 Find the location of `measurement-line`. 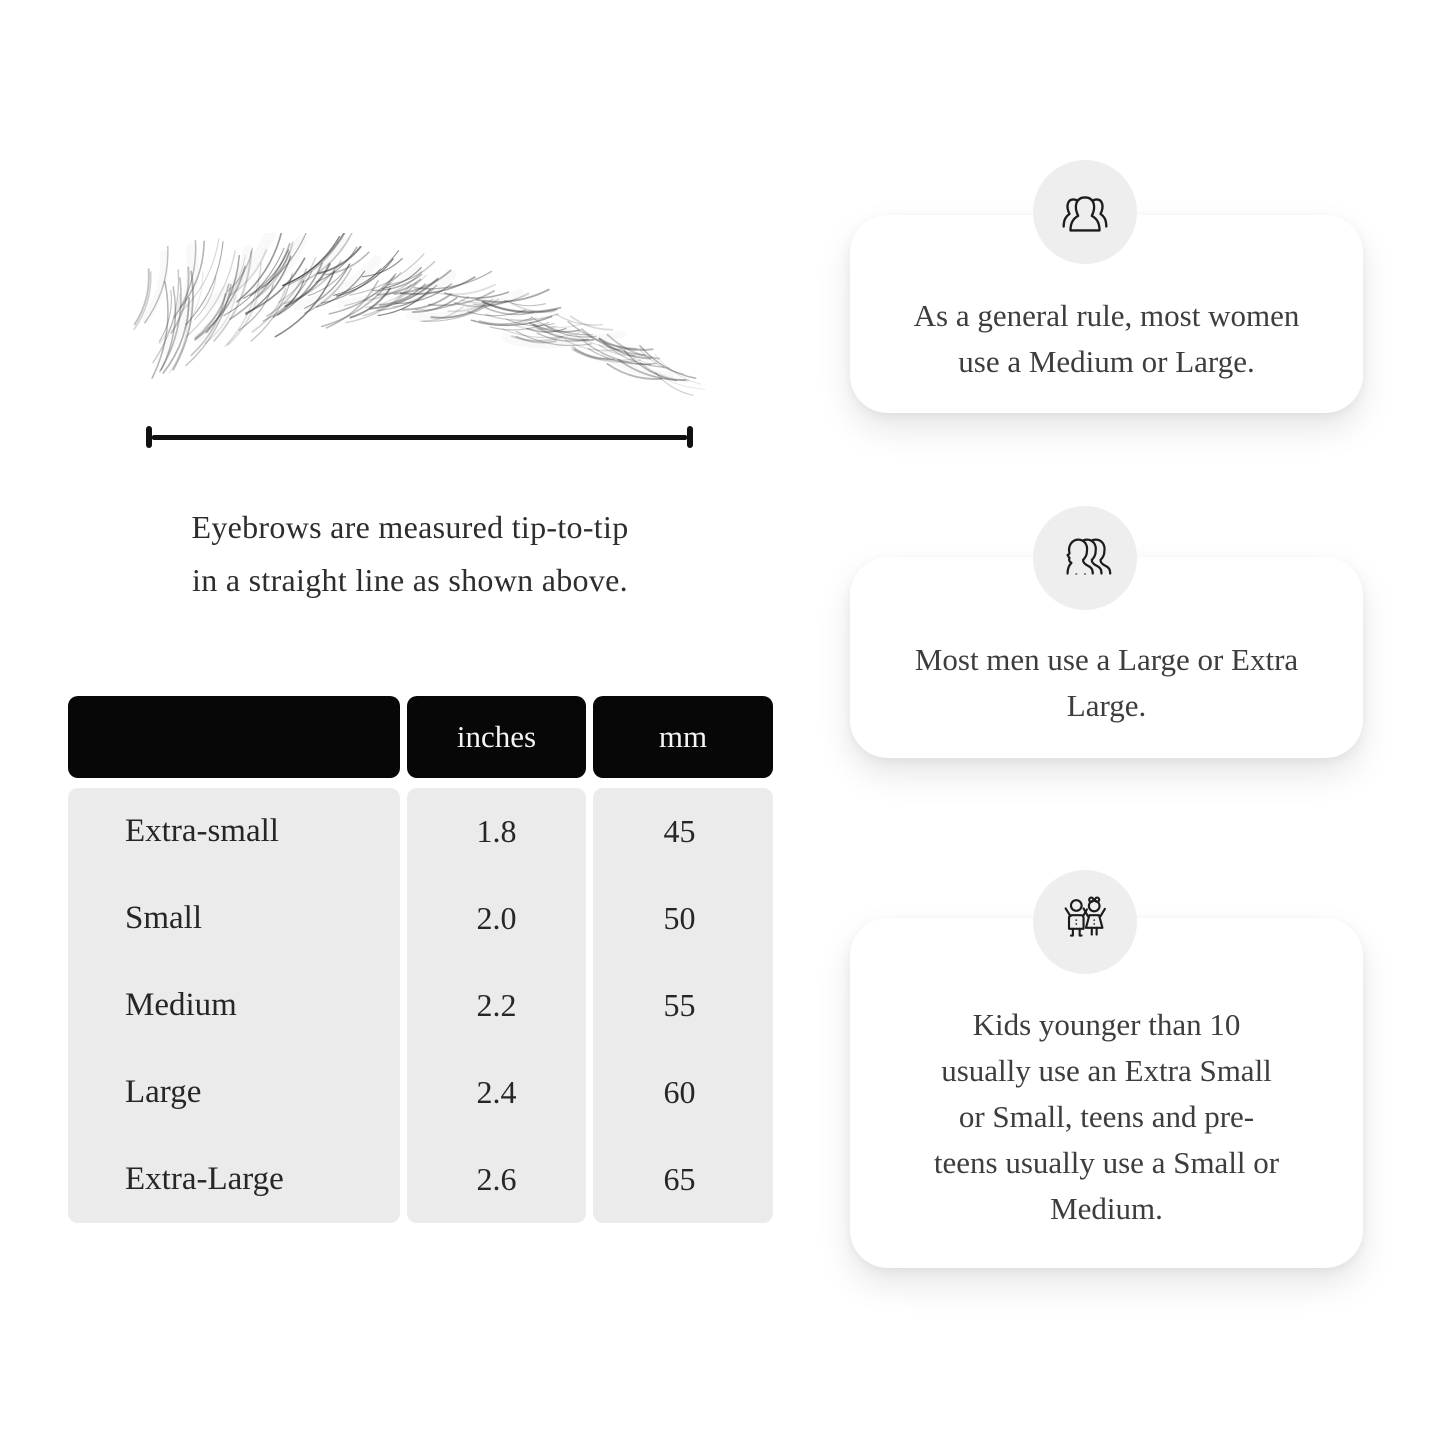

measurement-line is located at coordinates (419, 437).